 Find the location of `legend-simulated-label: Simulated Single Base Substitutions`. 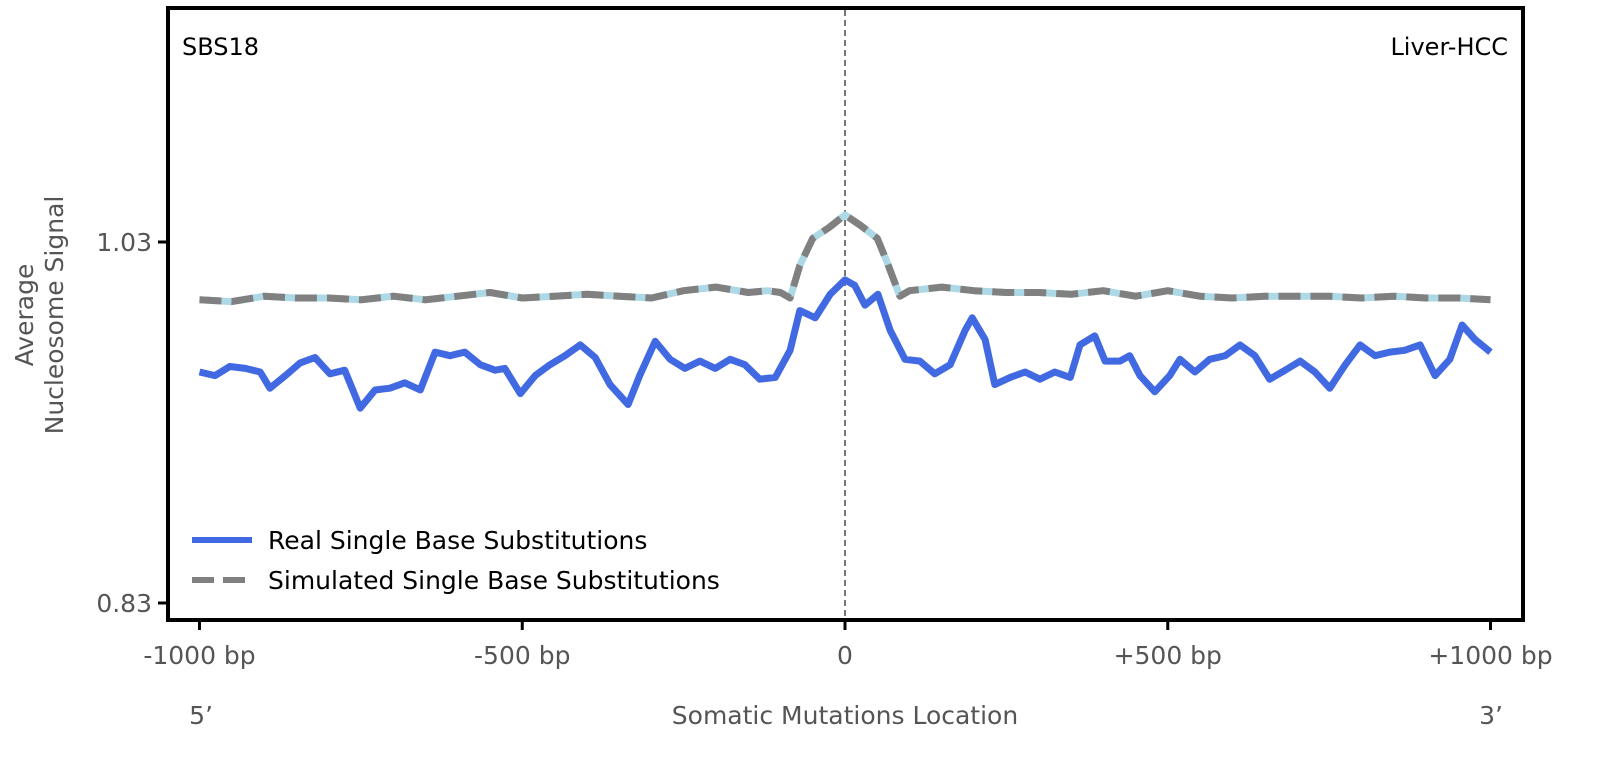

legend-simulated-label: Simulated Single Base Substitutions is located at coordinates (494, 580).